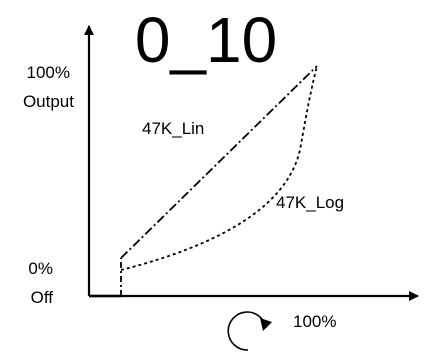  Describe the element at coordinates (173, 128) in the screenshot. I see `linear-curve-label: 47K_Lin` at that location.